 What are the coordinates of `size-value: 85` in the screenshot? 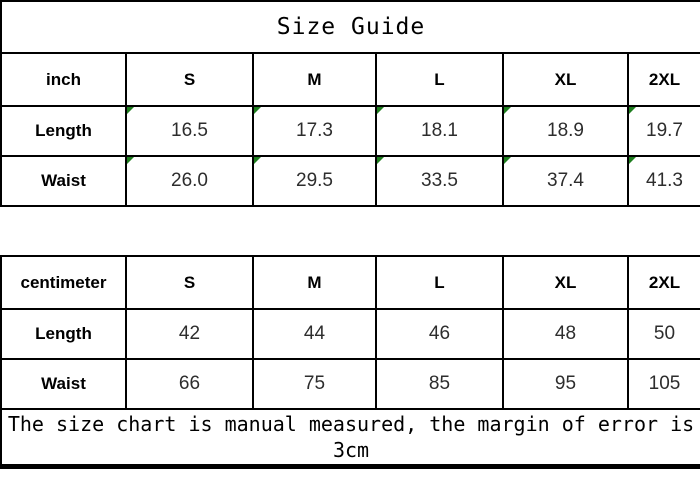 It's located at (439, 383).